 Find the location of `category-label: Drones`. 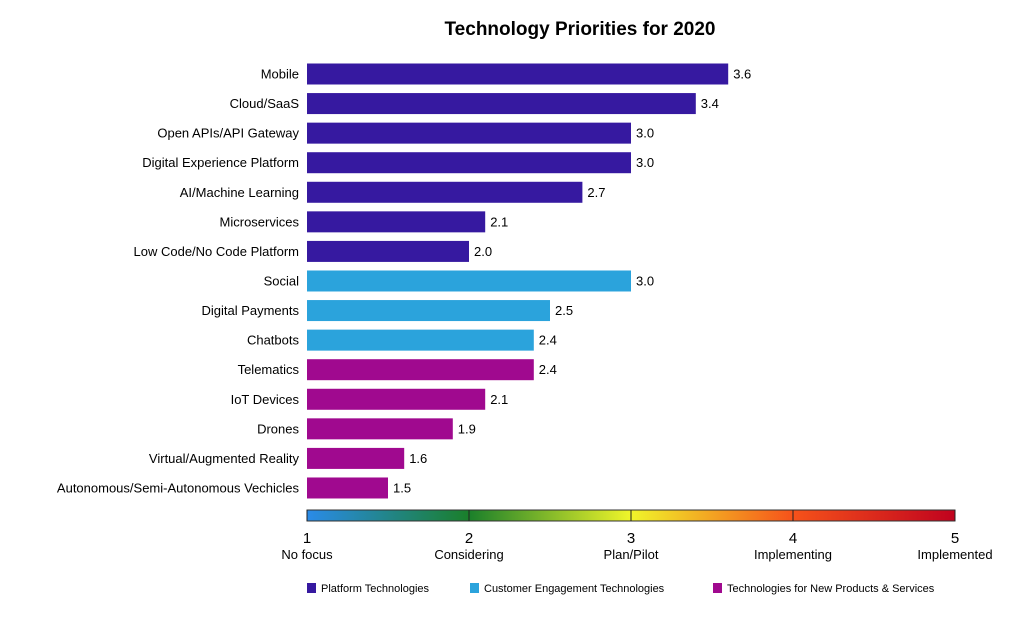

category-label: Drones is located at coordinates (278, 428).